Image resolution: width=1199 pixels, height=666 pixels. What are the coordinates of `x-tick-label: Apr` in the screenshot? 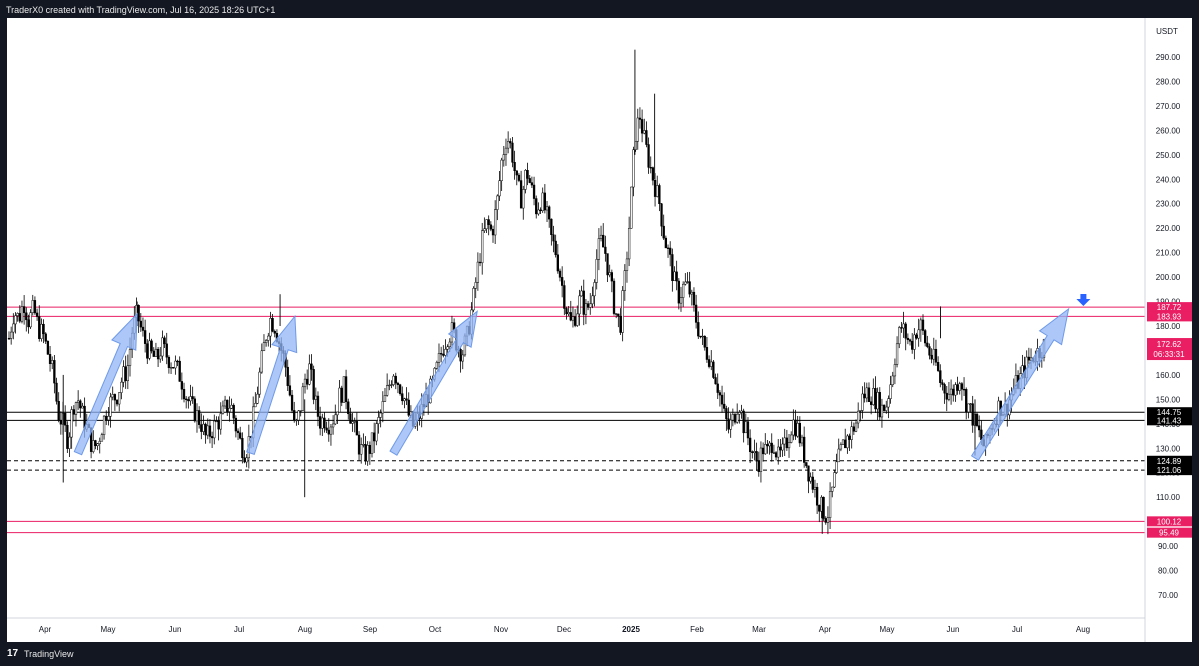 It's located at (825, 629).